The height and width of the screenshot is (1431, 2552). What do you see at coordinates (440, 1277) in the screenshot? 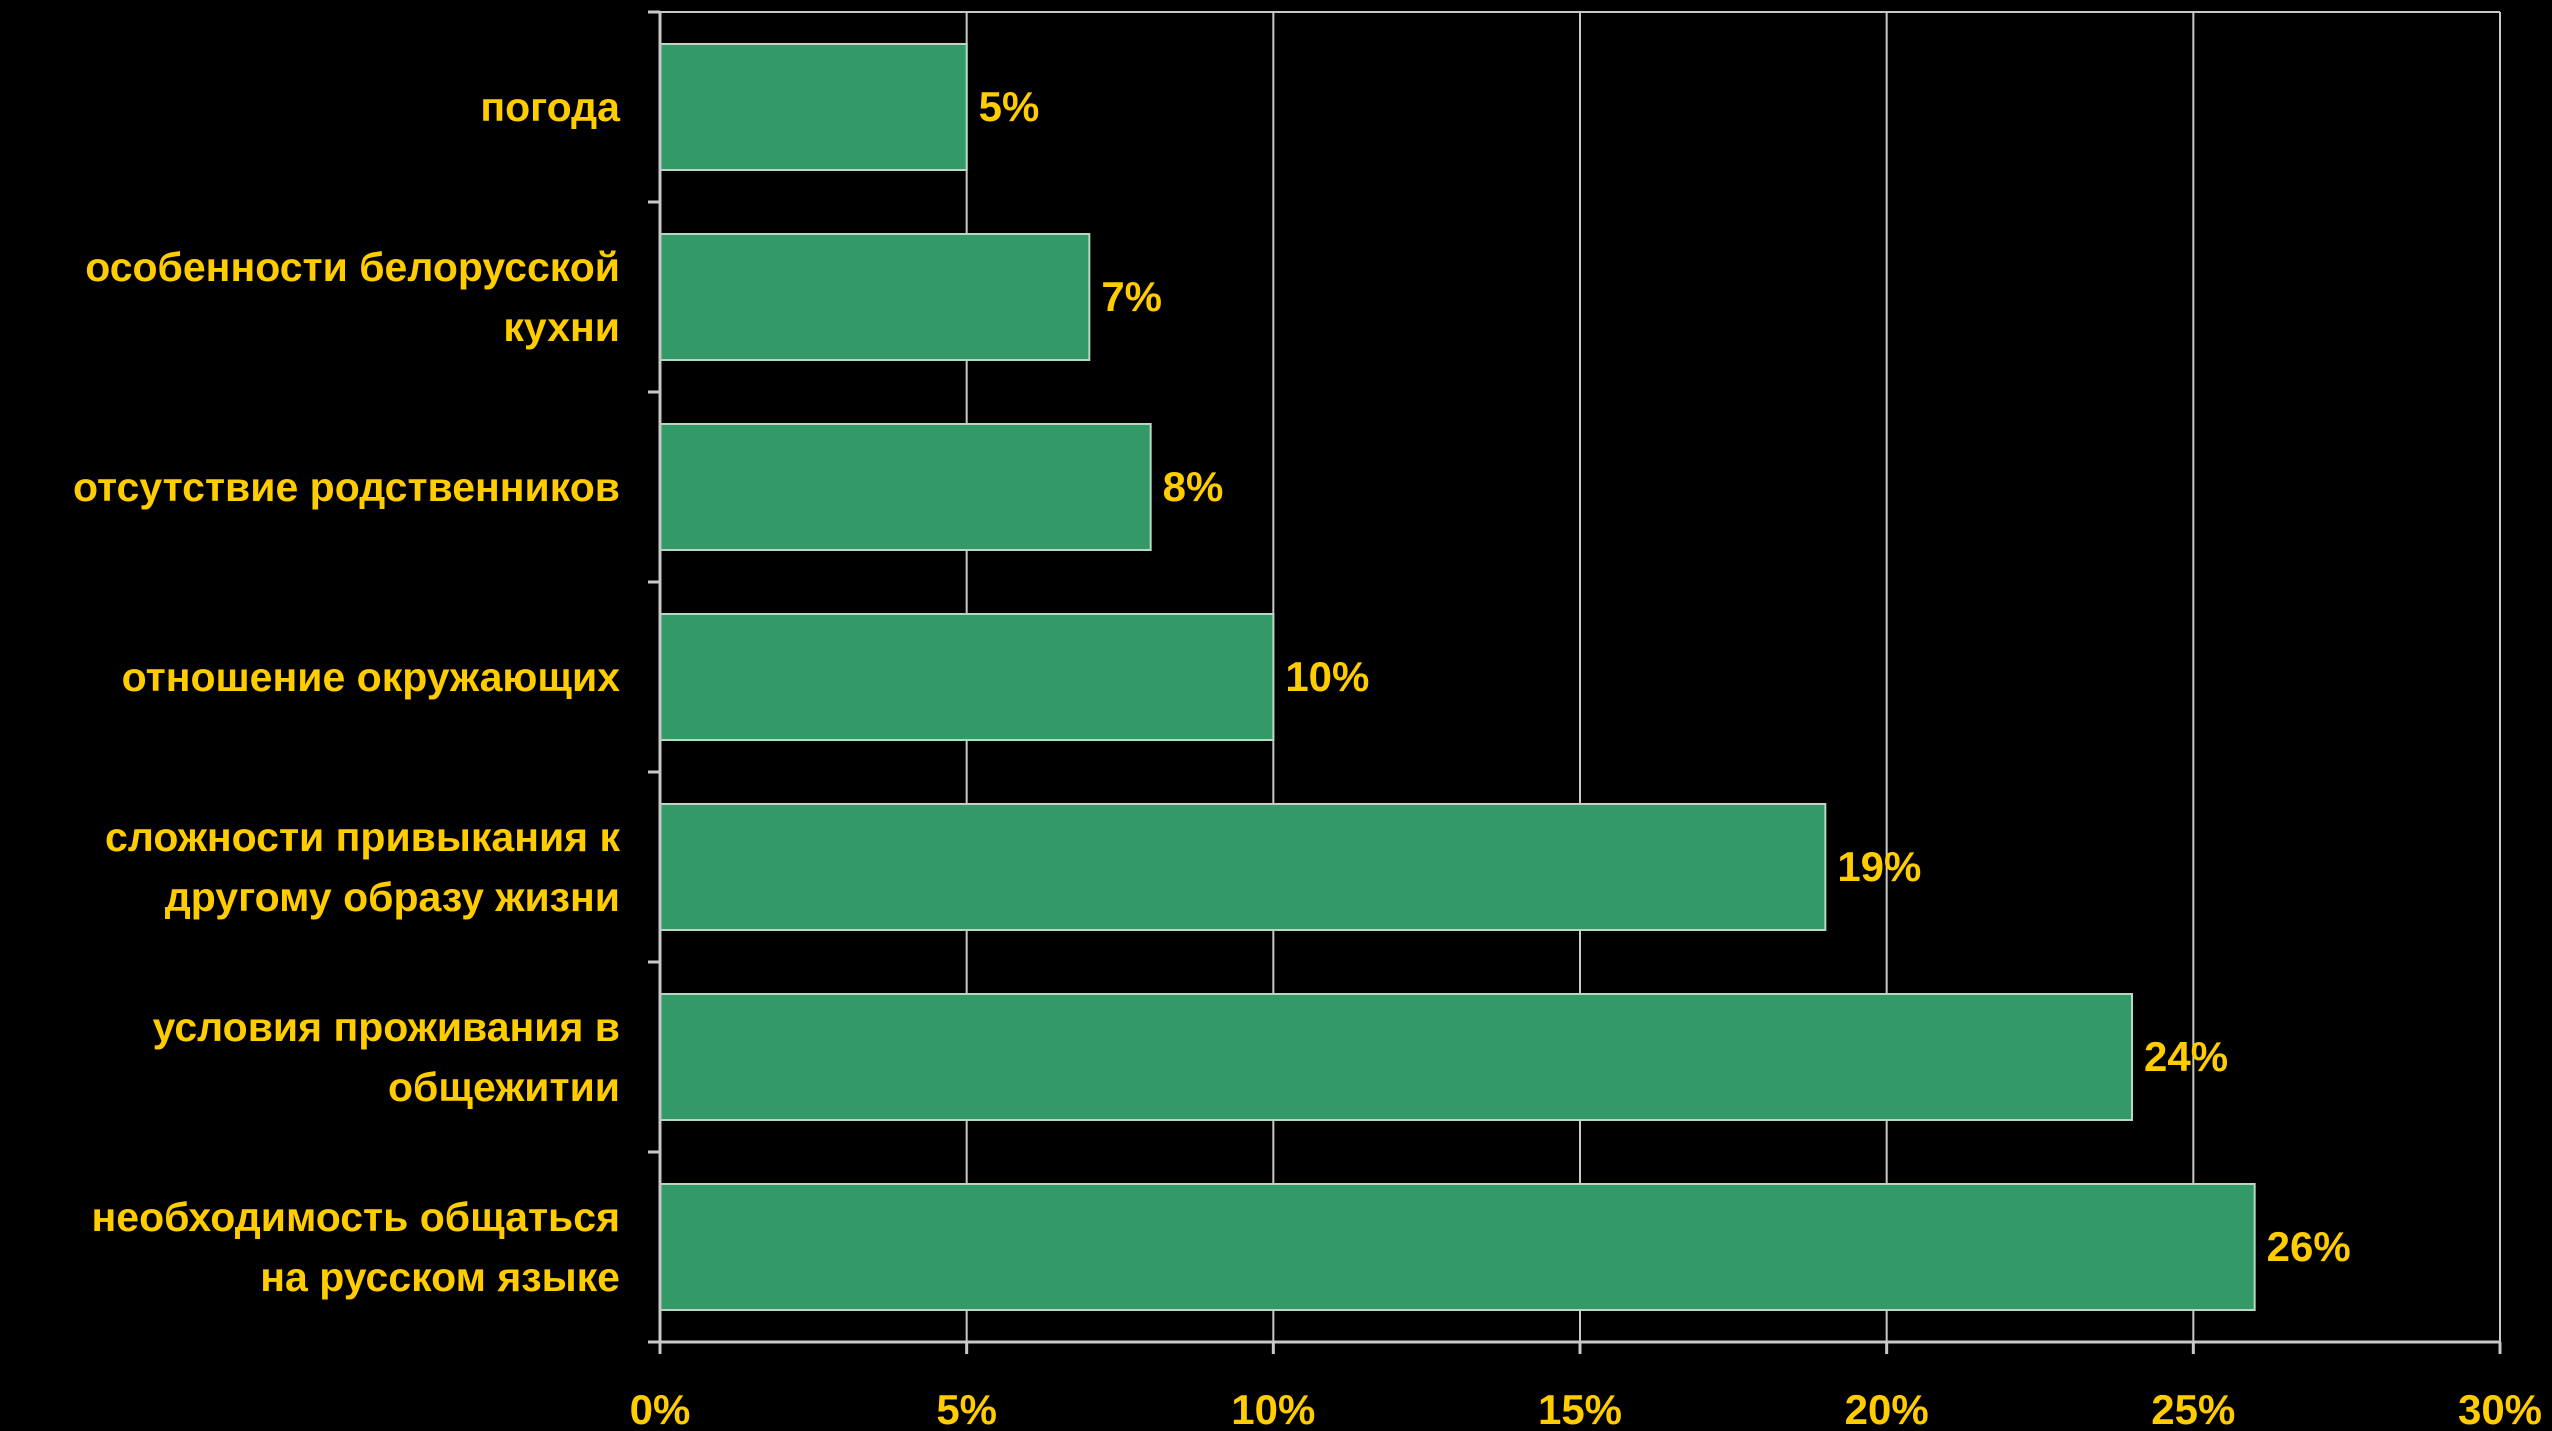
I see `category-label: на русском языке` at bounding box center [440, 1277].